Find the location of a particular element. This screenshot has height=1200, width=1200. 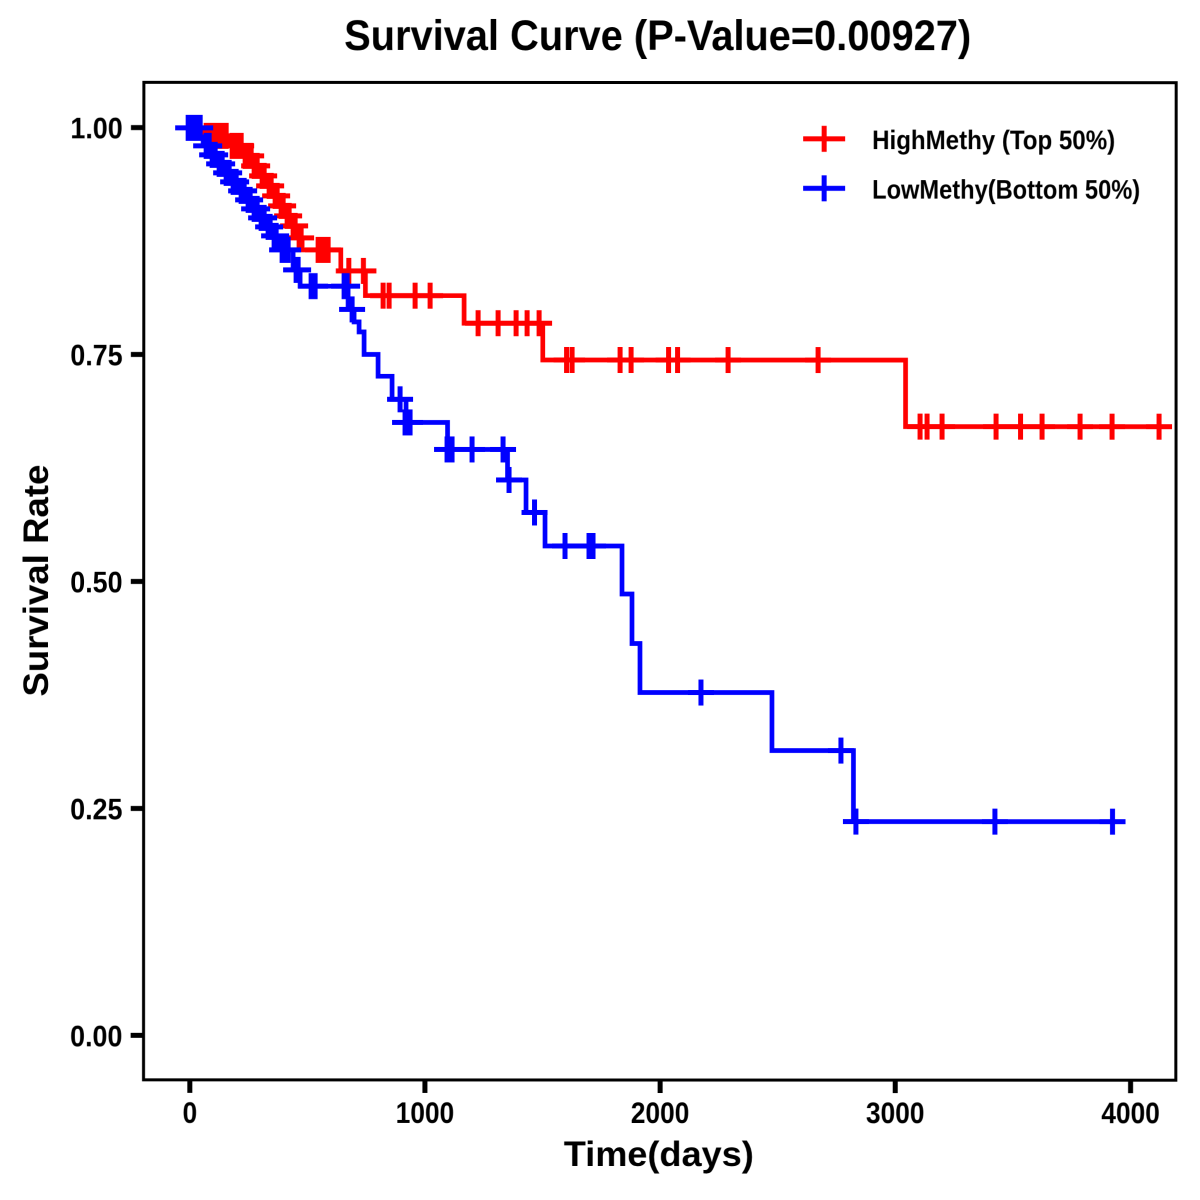

svg-text: 0.25 is located at coordinates (96, 809).